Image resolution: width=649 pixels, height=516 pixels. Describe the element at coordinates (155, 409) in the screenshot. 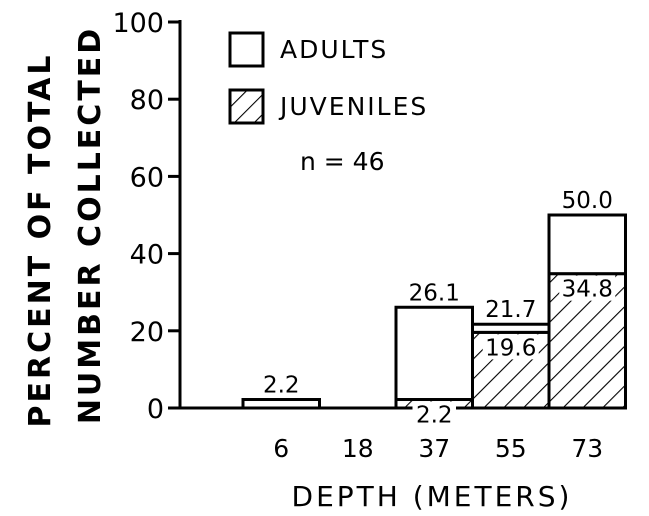

I see `y-tick-label: 0` at that location.